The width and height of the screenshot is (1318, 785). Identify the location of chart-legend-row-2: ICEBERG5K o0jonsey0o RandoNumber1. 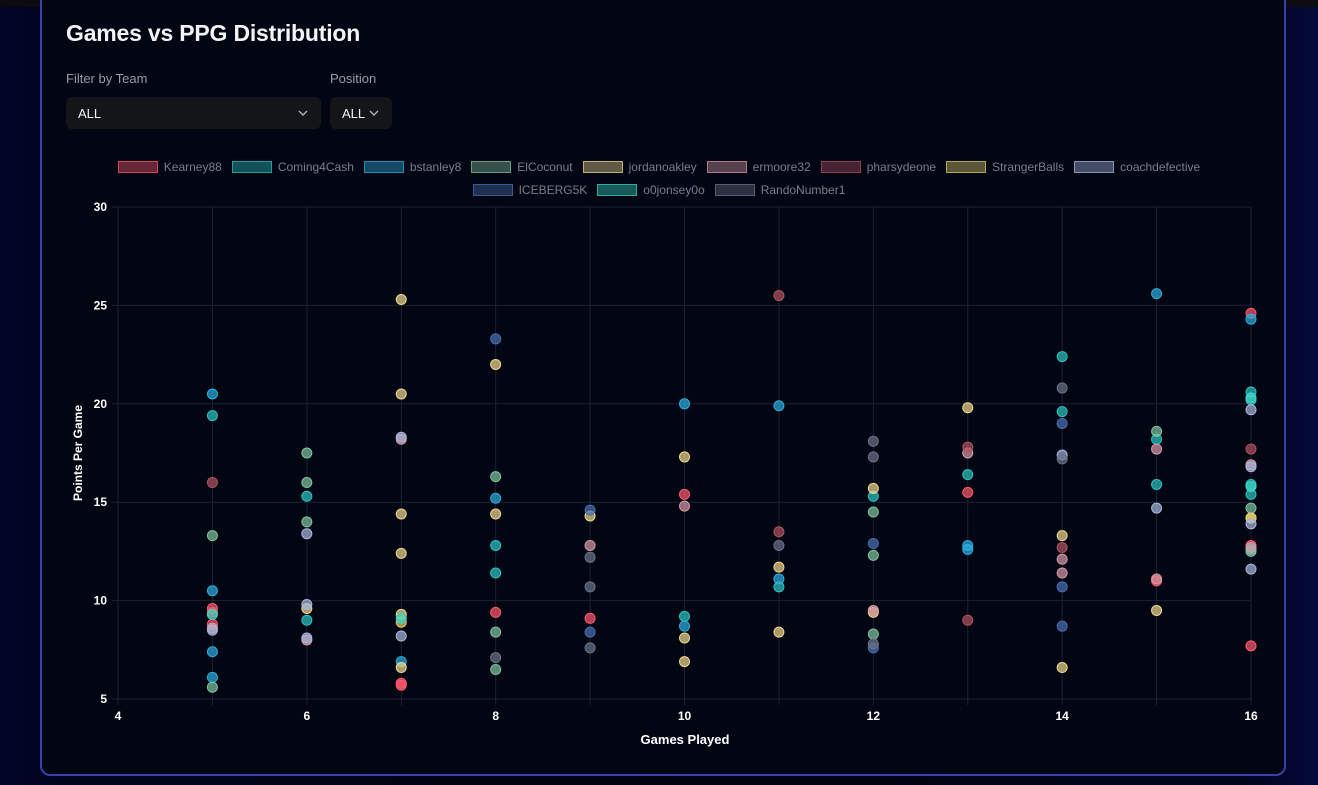
(659, 190).